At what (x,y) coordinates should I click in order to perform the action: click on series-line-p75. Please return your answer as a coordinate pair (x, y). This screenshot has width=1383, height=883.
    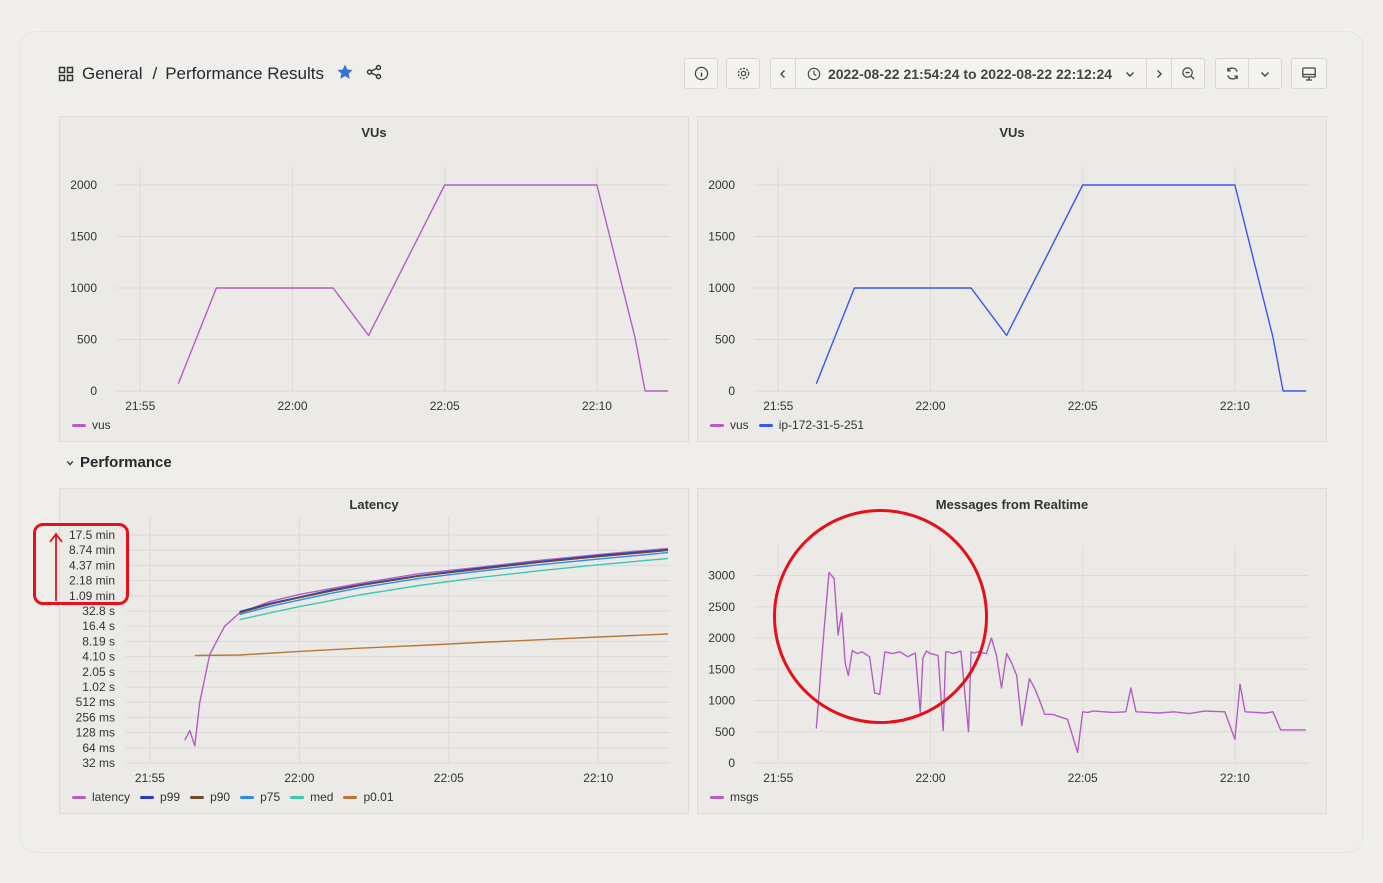
    Looking at the image, I should click on (454, 583).